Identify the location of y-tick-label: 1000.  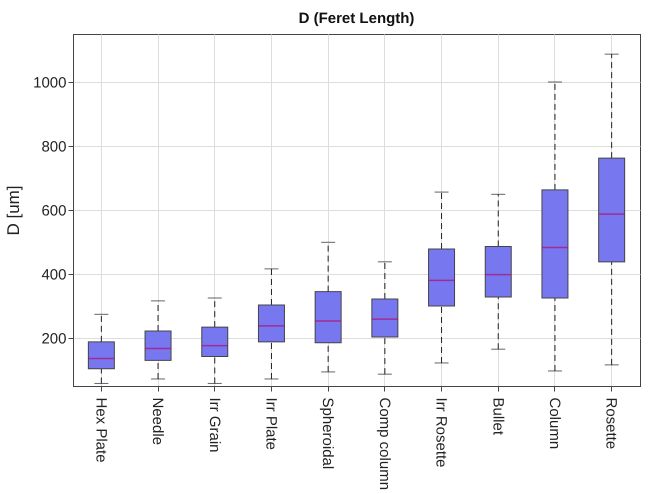
(49, 83).